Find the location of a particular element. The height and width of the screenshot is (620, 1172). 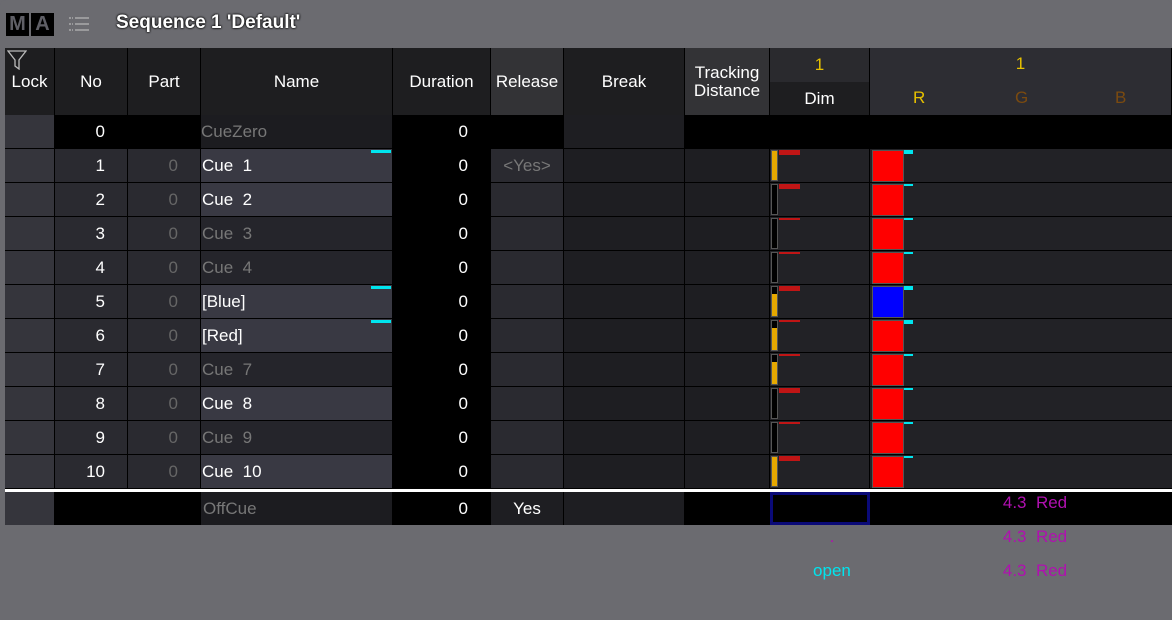

no-cell: 0 is located at coordinates (91, 131).